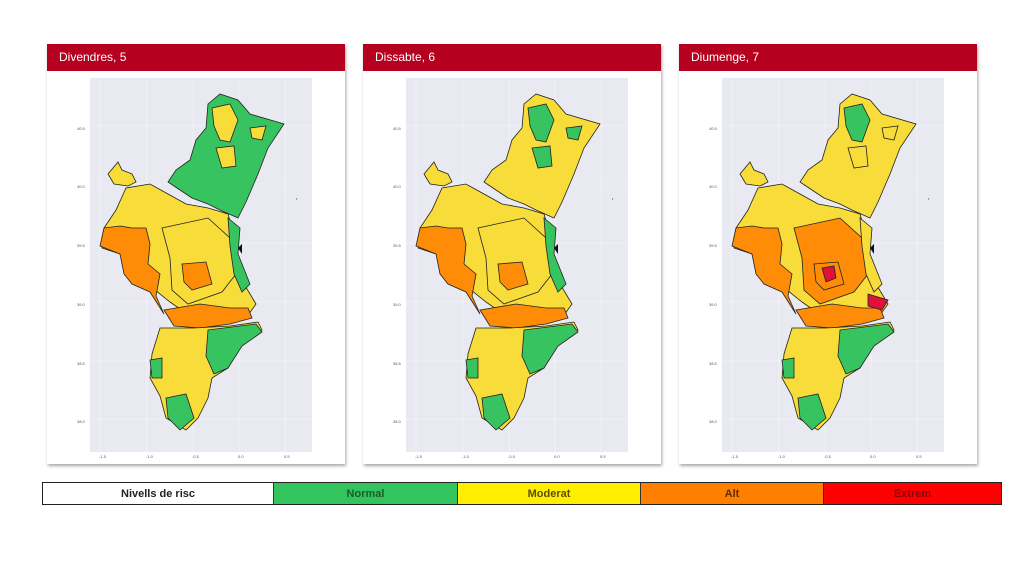 The height and width of the screenshot is (576, 1024). I want to click on panel-day-title: Dissabte, 6, so click(512, 57).